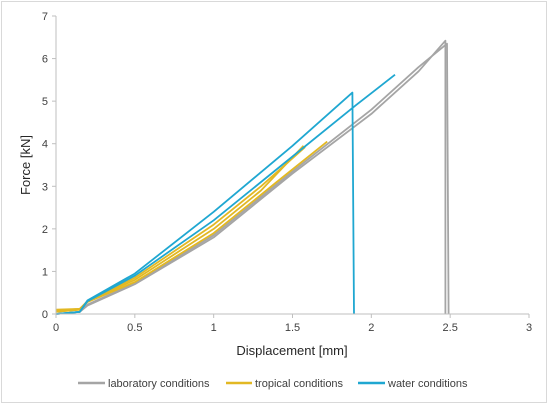 The height and width of the screenshot is (406, 550). What do you see at coordinates (45, 145) in the screenshot?
I see `y-tick-label: 4` at bounding box center [45, 145].